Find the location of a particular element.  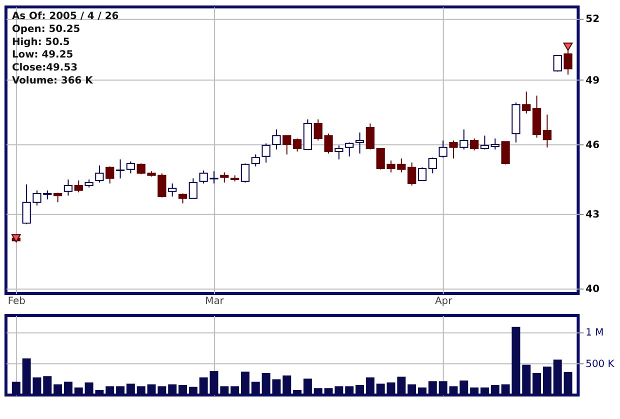

y-tick-label: 1 M is located at coordinates (595, 332).